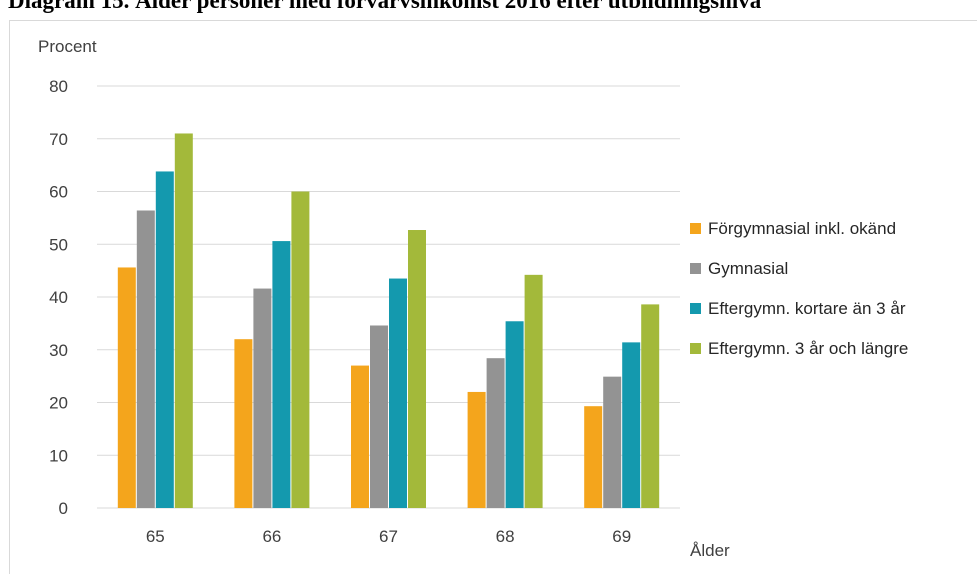 Image resolution: width=977 pixels, height=574 pixels. I want to click on y-tick-label: 80, so click(58, 86).